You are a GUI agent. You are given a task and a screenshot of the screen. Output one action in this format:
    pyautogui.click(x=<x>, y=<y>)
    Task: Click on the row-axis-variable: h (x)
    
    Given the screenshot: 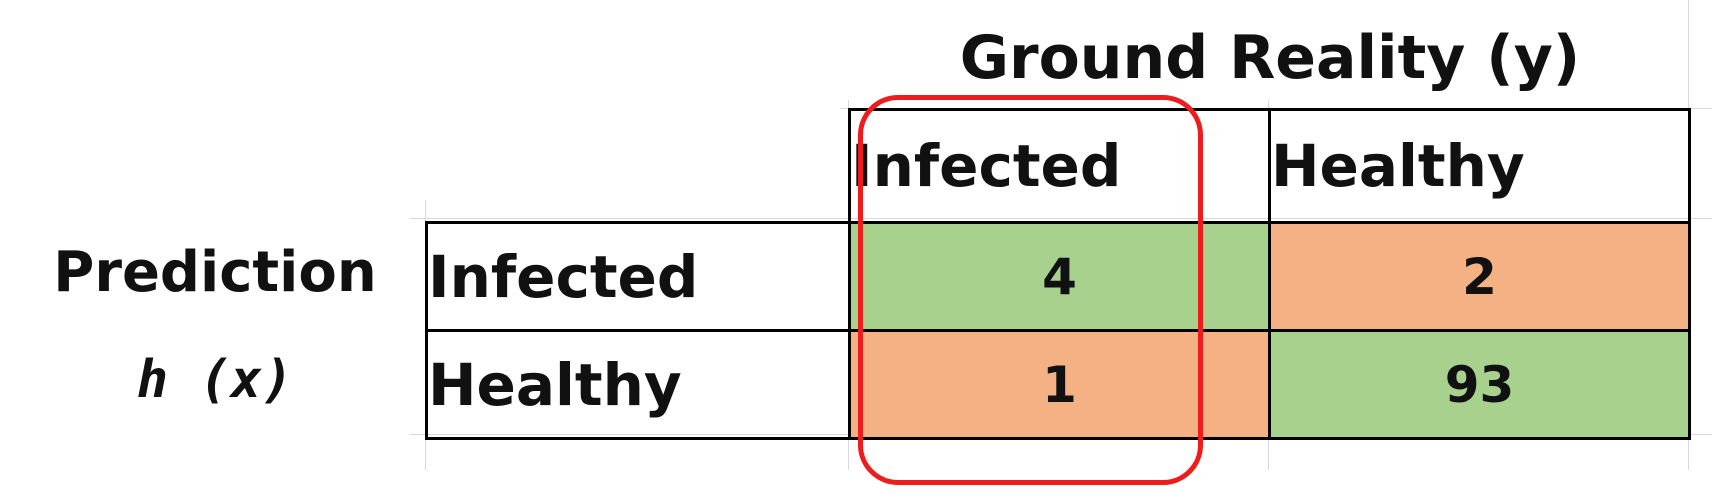 What is the action you would take?
    pyautogui.click(x=215, y=380)
    